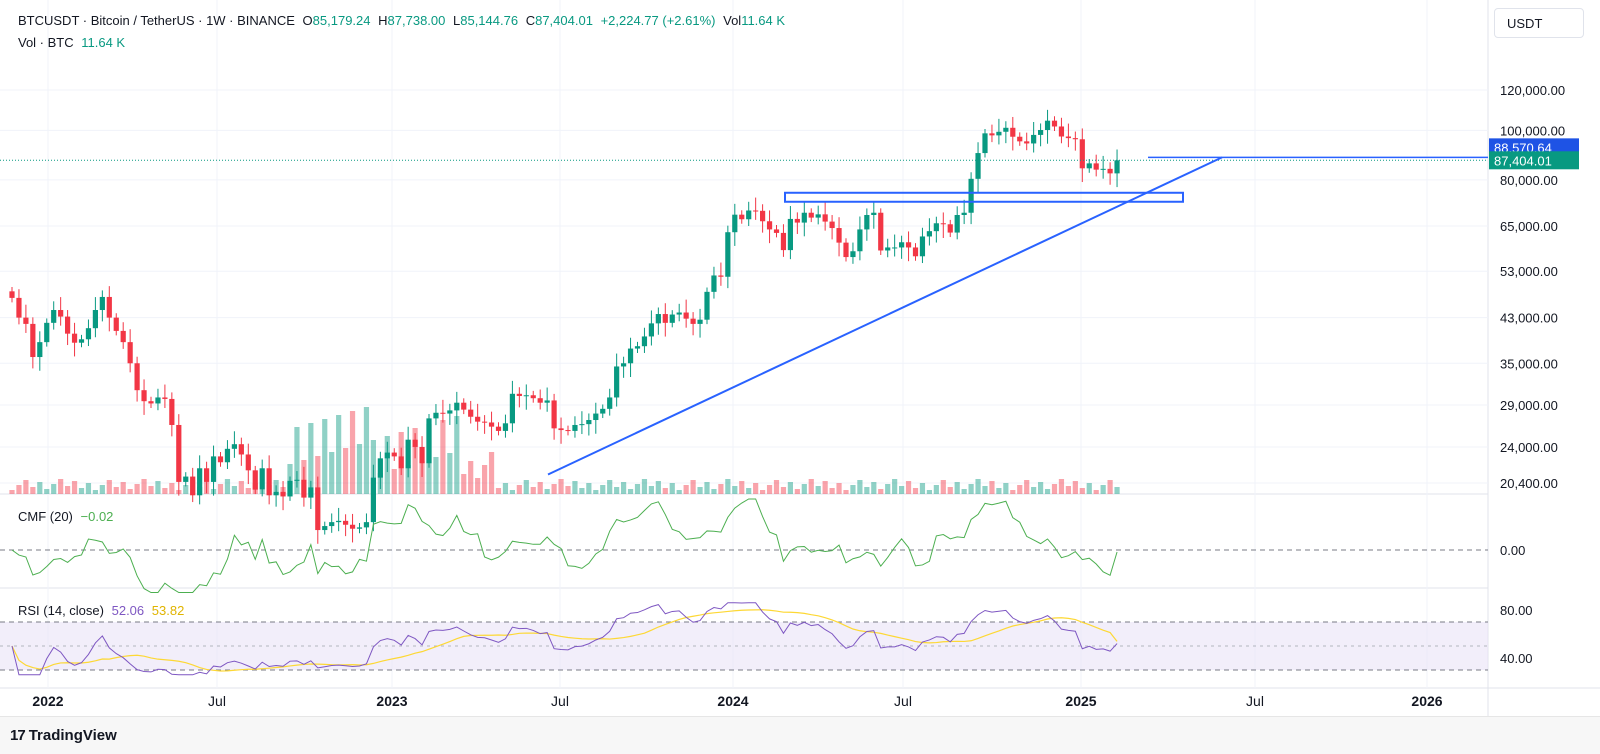 The height and width of the screenshot is (754, 1600). Describe the element at coordinates (101, 610) in the screenshot. I see `rsi-legend: RSI (14, close) 52.06 53.82` at that location.